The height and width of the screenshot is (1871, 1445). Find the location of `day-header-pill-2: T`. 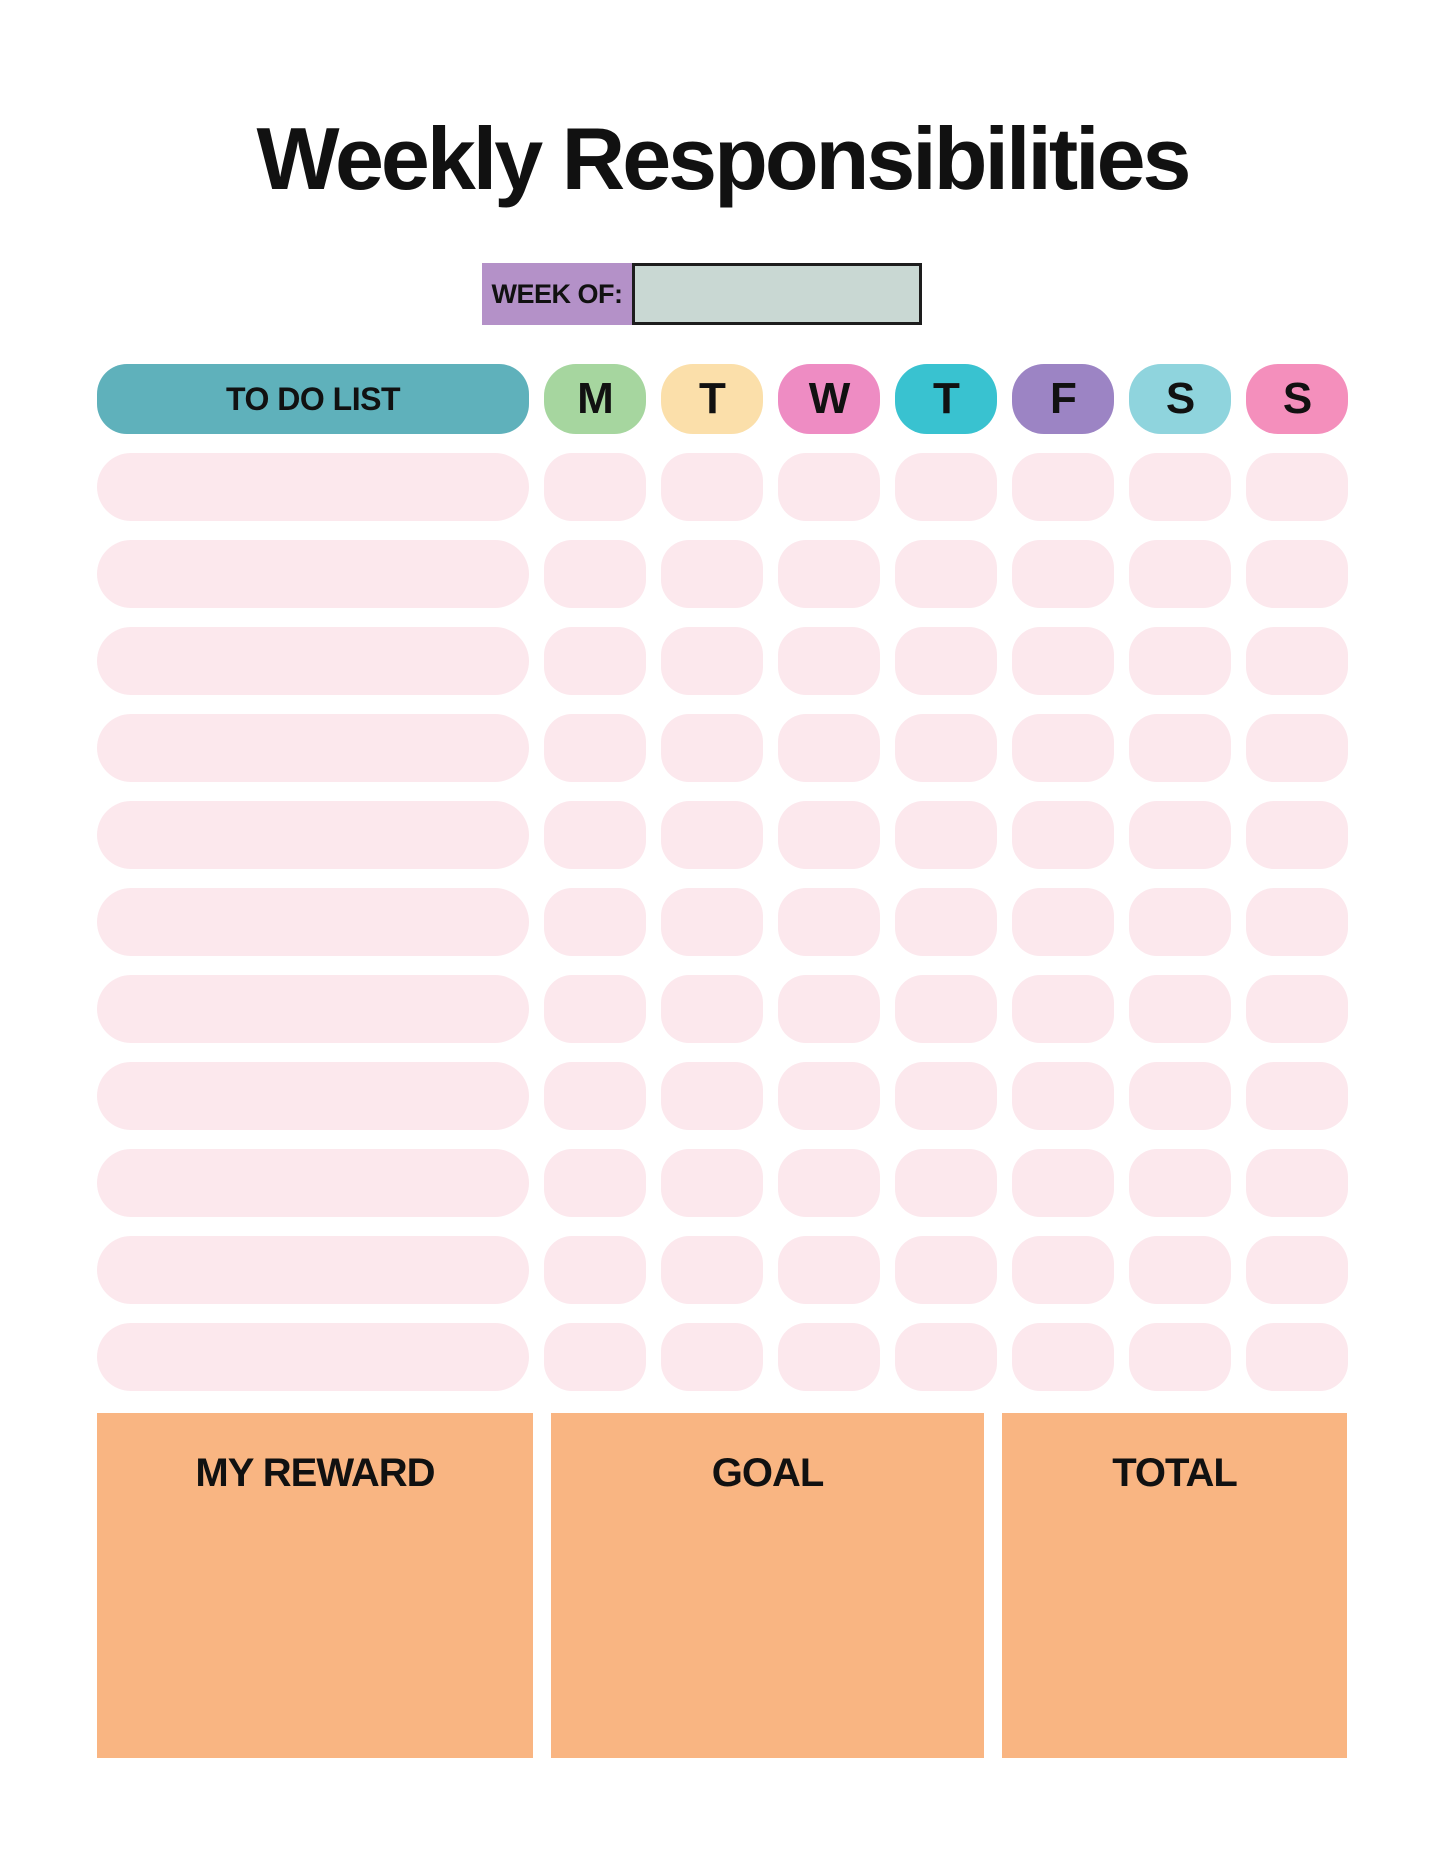

day-header-pill-2: T is located at coordinates (712, 399).